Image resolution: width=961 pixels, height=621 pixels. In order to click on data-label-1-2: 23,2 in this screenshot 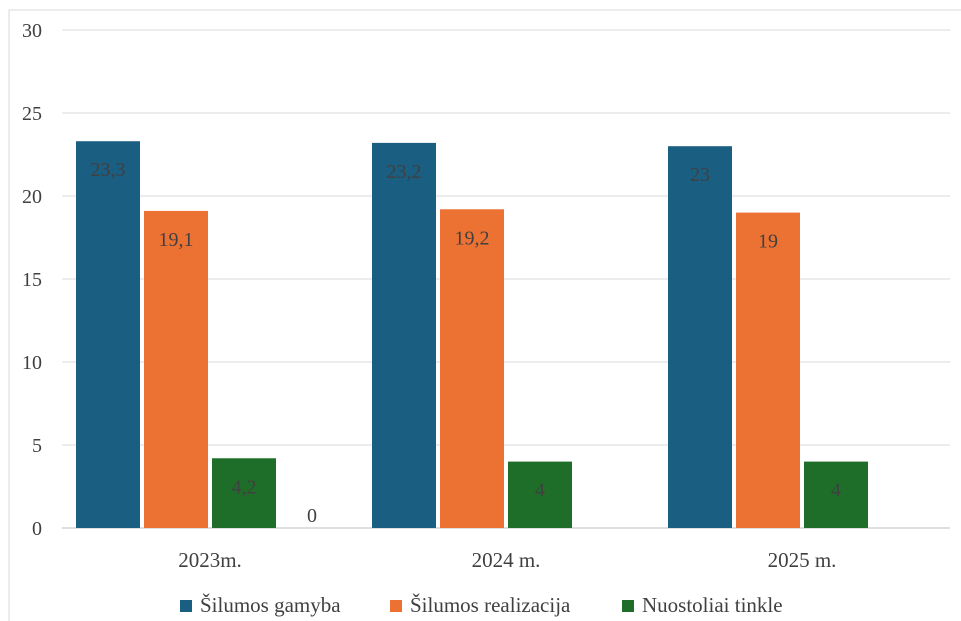, I will do `click(404, 172)`.